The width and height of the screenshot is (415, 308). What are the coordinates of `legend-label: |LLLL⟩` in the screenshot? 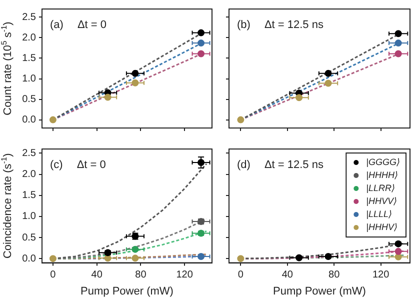 It's located at (379, 214).